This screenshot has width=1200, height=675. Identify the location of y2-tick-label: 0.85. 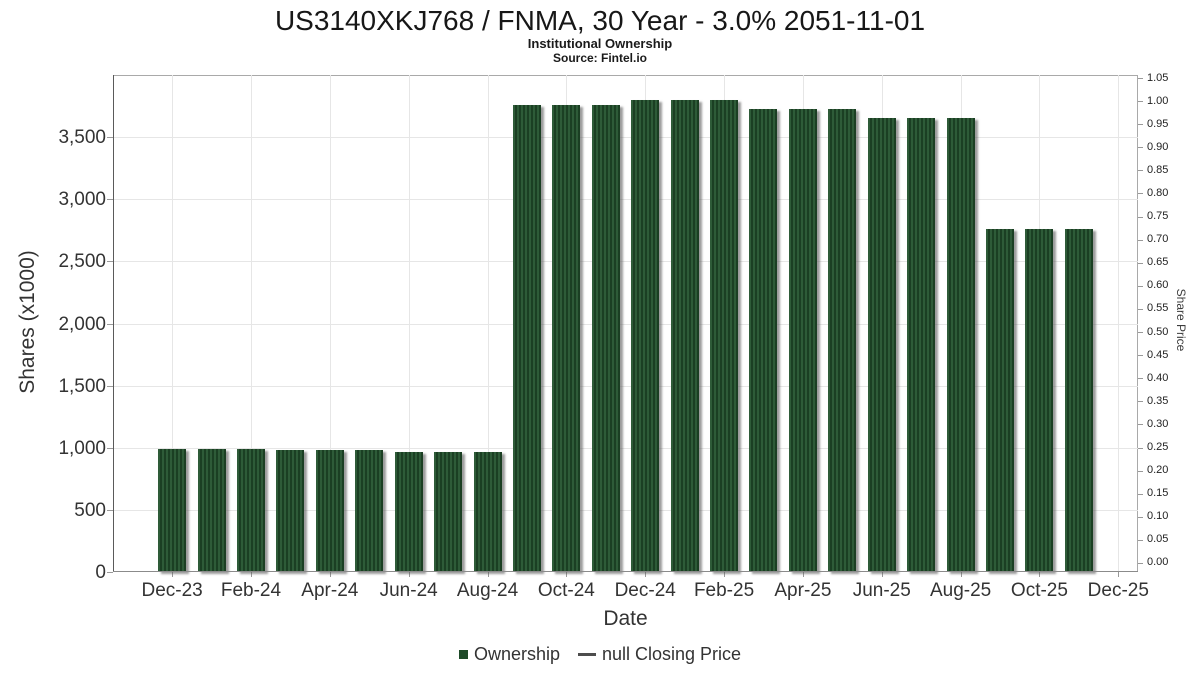
(1158, 169).